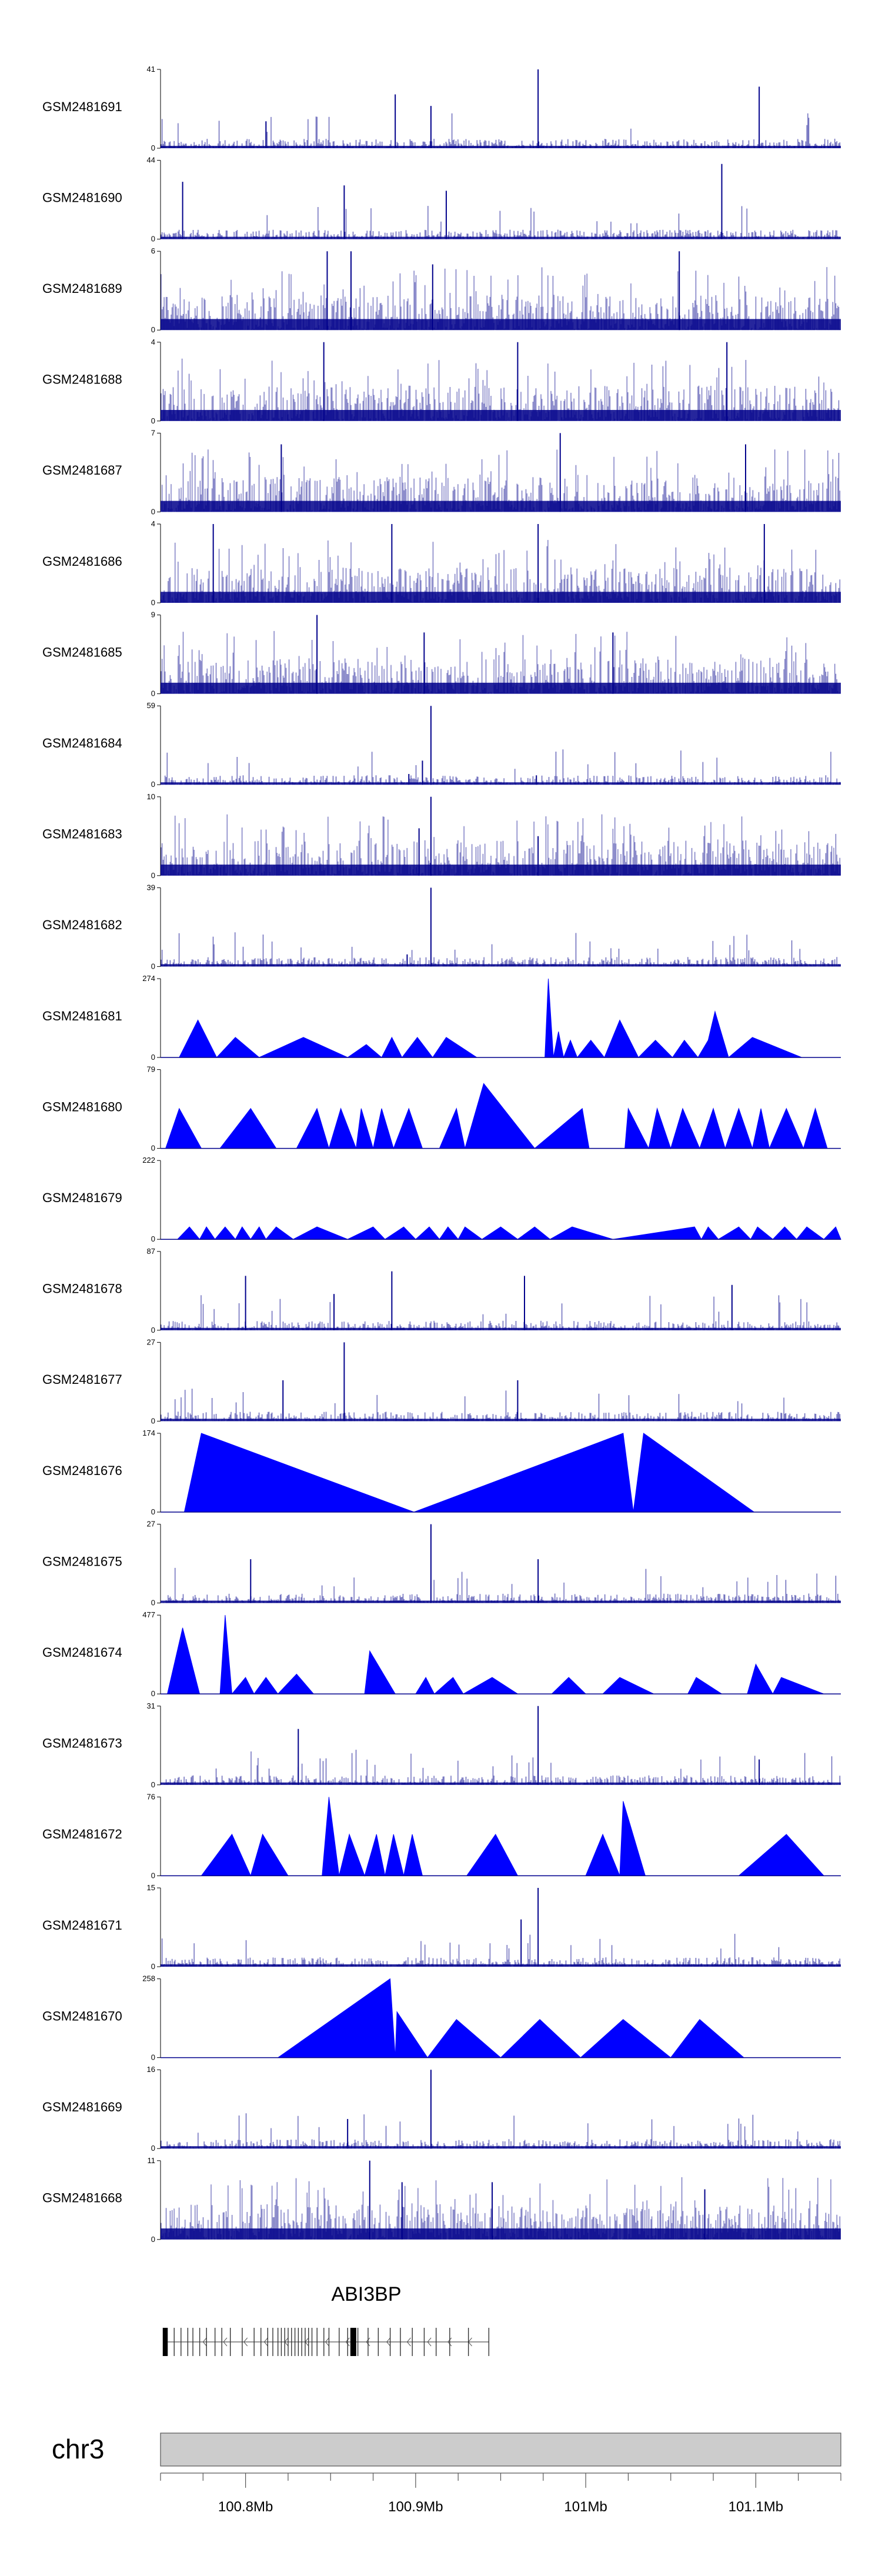 The height and width of the screenshot is (2576, 882). What do you see at coordinates (151, 1705) in the screenshot?
I see `y-tick-label-max: 31` at bounding box center [151, 1705].